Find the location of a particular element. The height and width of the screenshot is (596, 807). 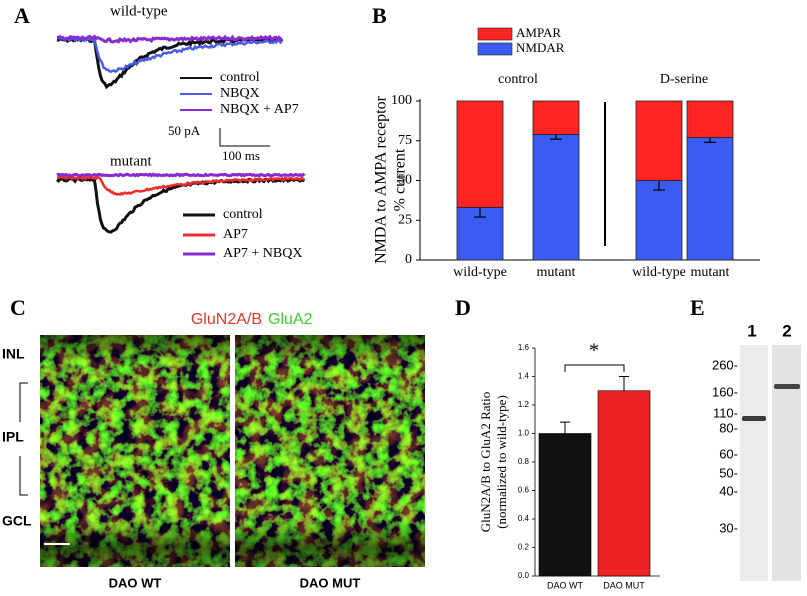

y-tick-label: 50 is located at coordinates (405, 180).